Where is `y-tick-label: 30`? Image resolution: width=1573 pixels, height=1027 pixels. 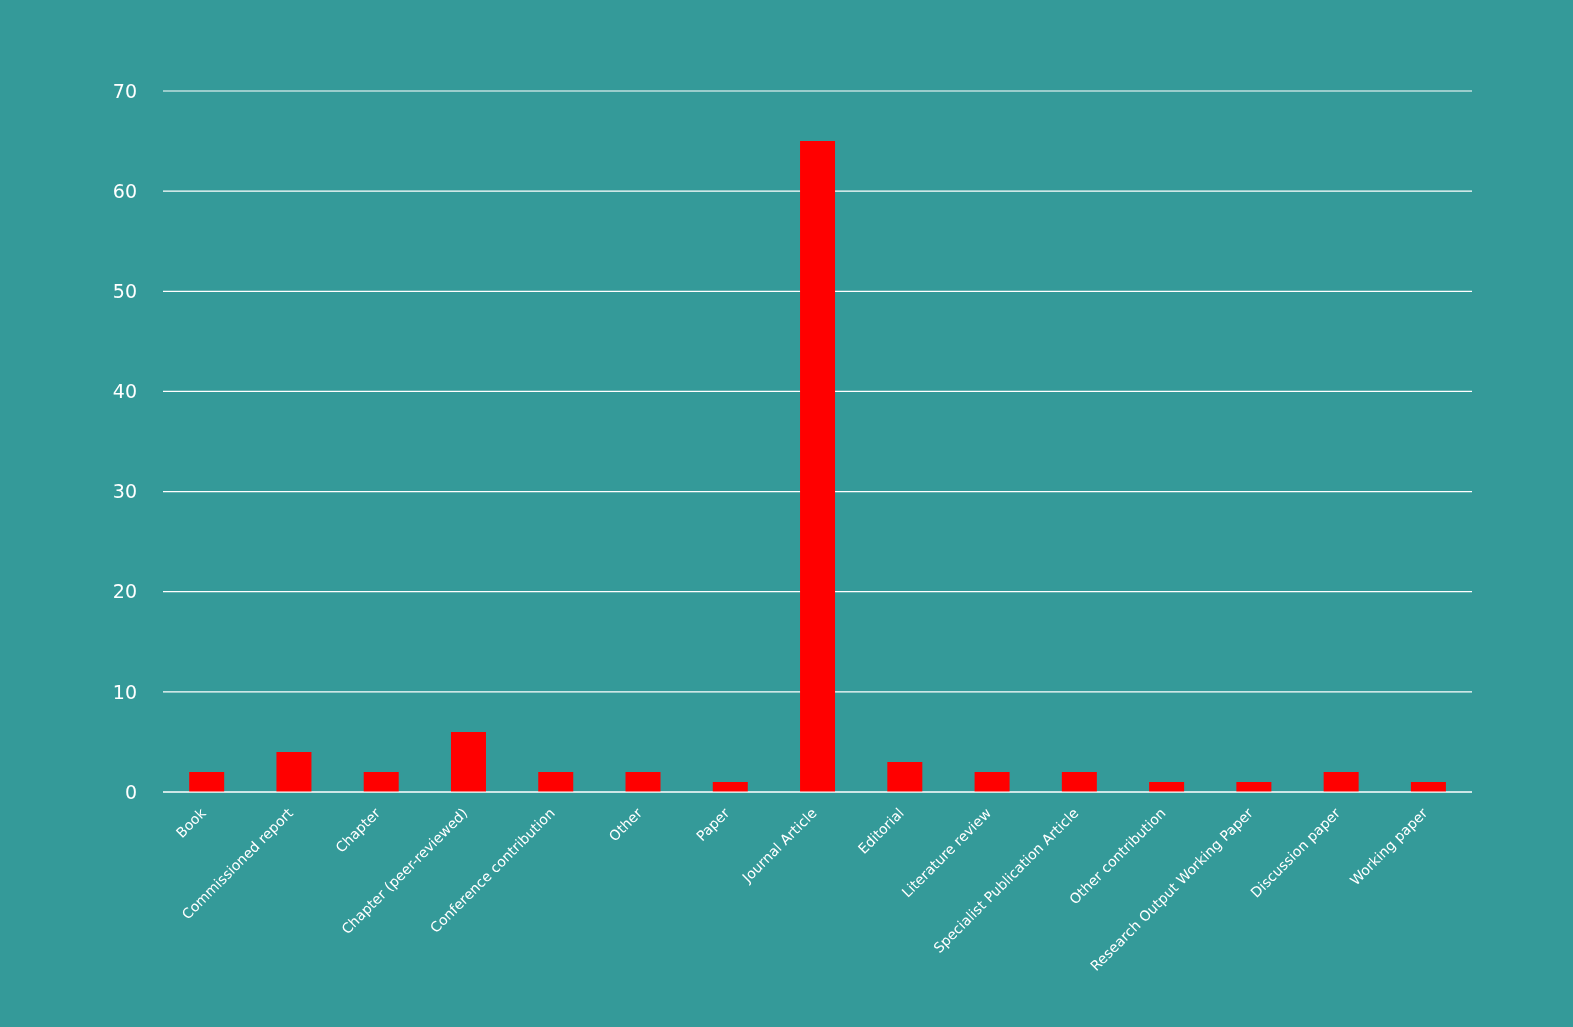
y-tick-label: 30 is located at coordinates (124, 491).